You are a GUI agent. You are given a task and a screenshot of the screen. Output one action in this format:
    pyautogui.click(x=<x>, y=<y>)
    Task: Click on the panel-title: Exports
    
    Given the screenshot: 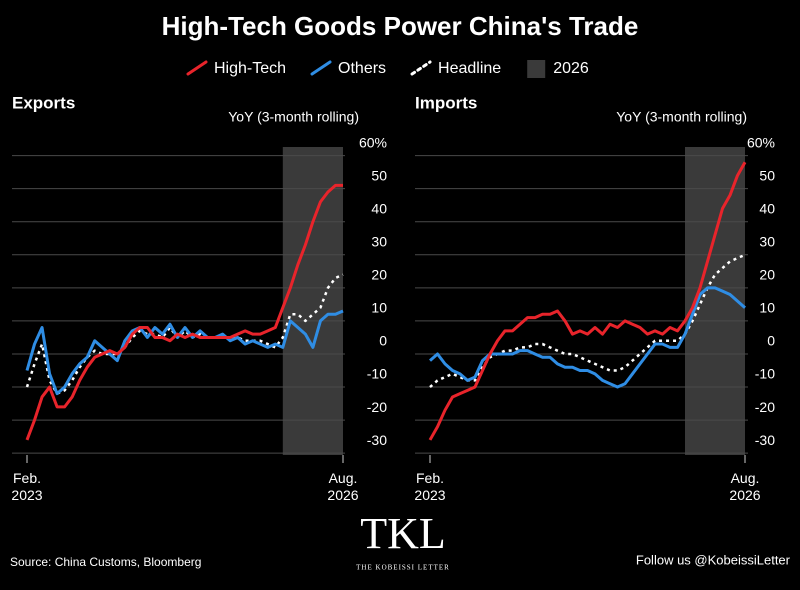 What is the action you would take?
    pyautogui.click(x=43, y=102)
    